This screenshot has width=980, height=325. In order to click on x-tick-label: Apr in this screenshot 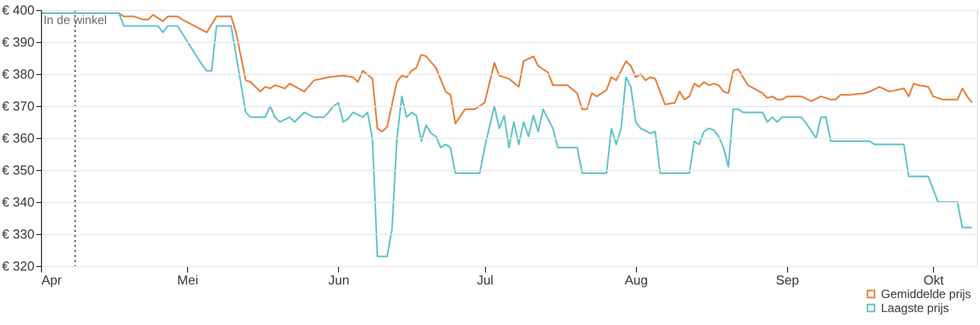, I will do `click(52, 280)`.